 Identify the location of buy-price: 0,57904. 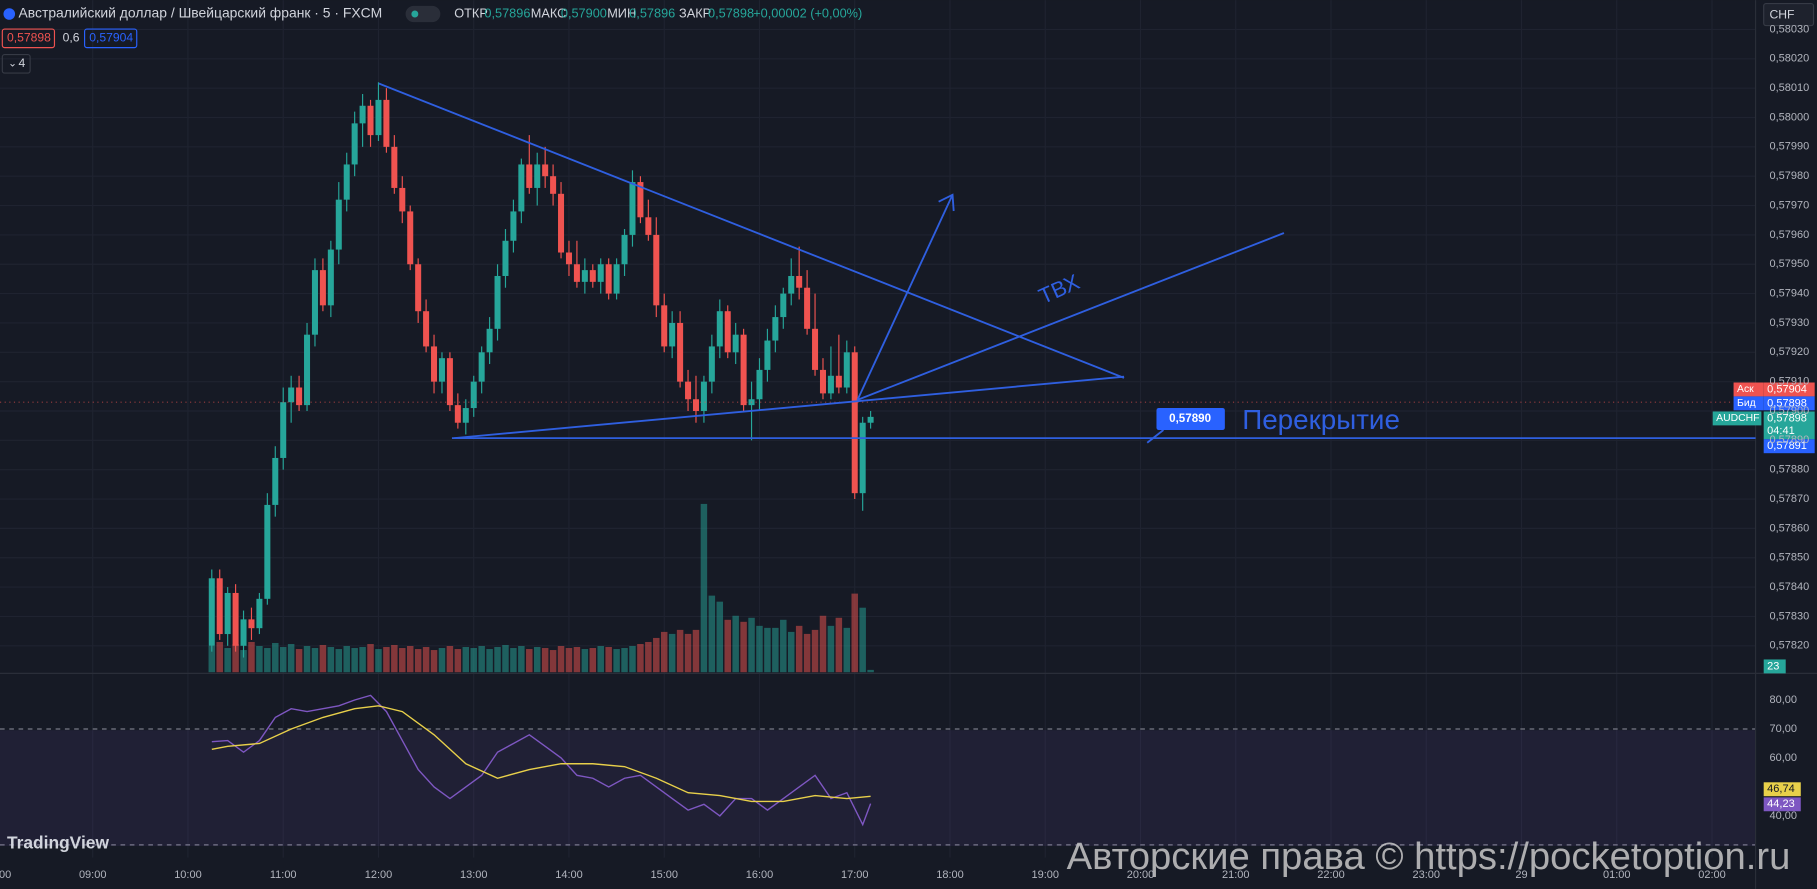
(111, 38).